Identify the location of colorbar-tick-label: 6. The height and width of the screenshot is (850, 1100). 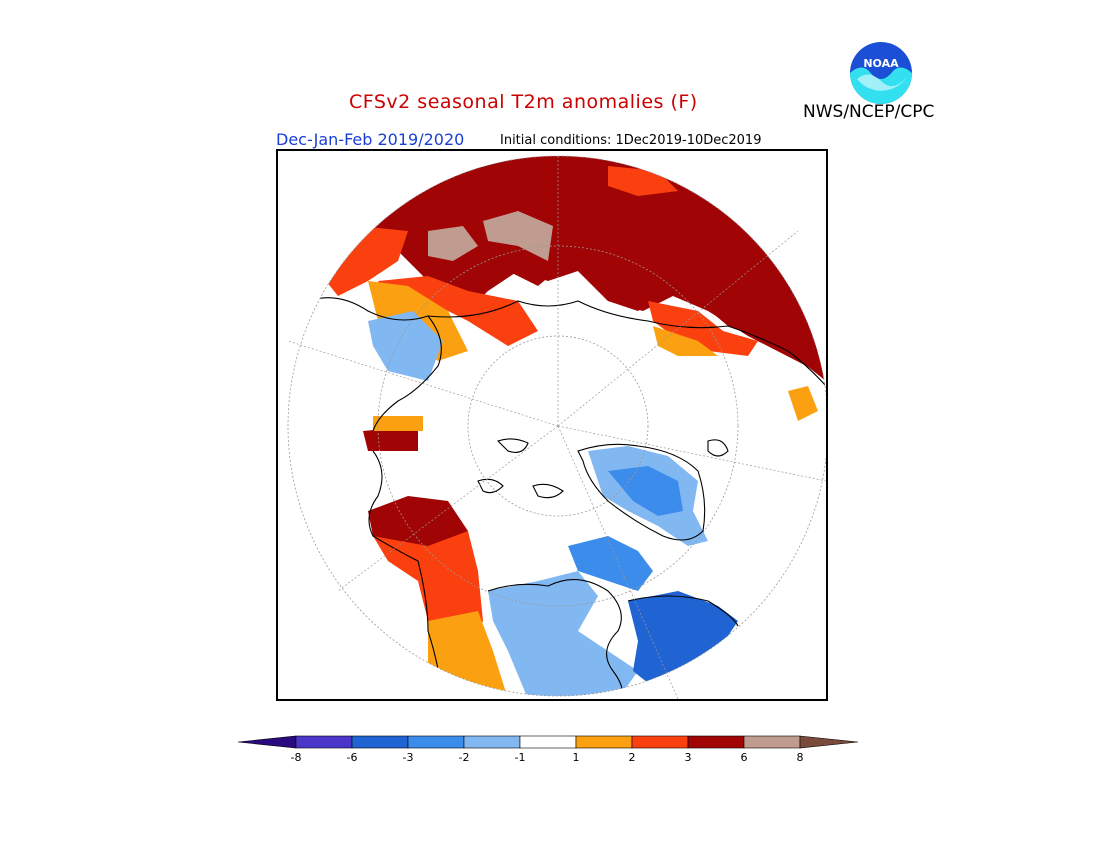
(744, 757).